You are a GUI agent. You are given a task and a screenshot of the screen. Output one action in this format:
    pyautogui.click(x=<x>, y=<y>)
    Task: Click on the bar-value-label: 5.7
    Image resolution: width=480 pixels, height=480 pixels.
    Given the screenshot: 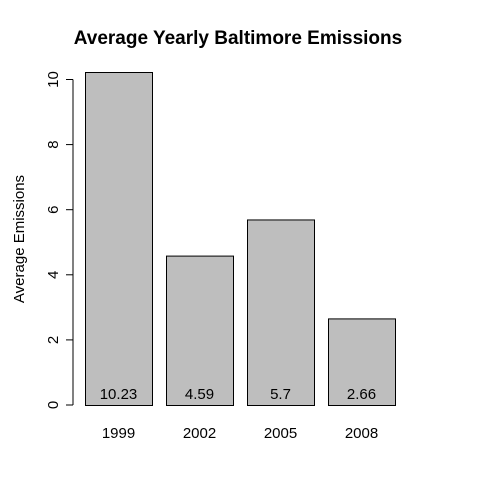 What is the action you would take?
    pyautogui.click(x=280, y=394)
    